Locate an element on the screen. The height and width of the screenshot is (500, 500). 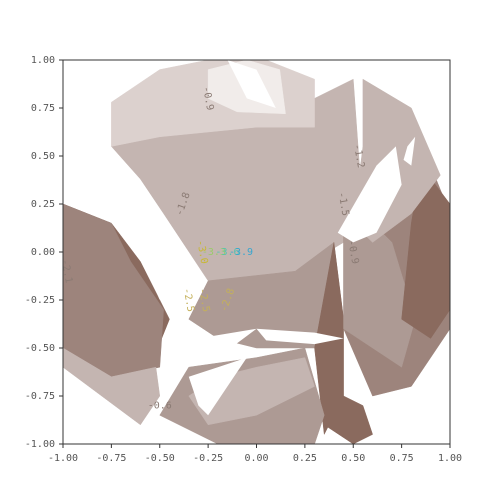
x-tick-label: -0.25 is located at coordinates (208, 458).